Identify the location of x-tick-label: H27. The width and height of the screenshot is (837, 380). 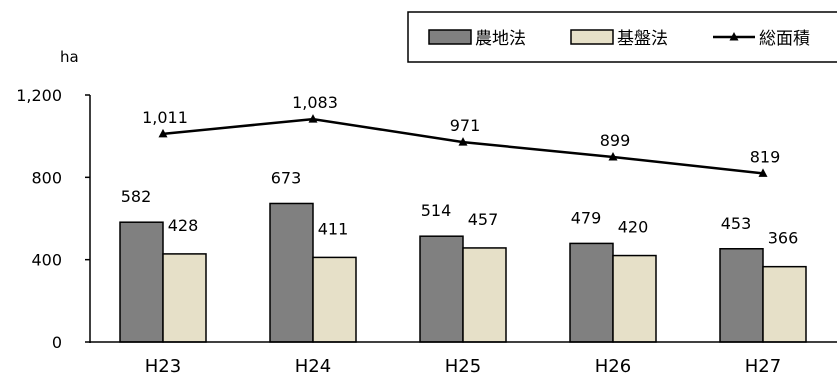
(763, 366).